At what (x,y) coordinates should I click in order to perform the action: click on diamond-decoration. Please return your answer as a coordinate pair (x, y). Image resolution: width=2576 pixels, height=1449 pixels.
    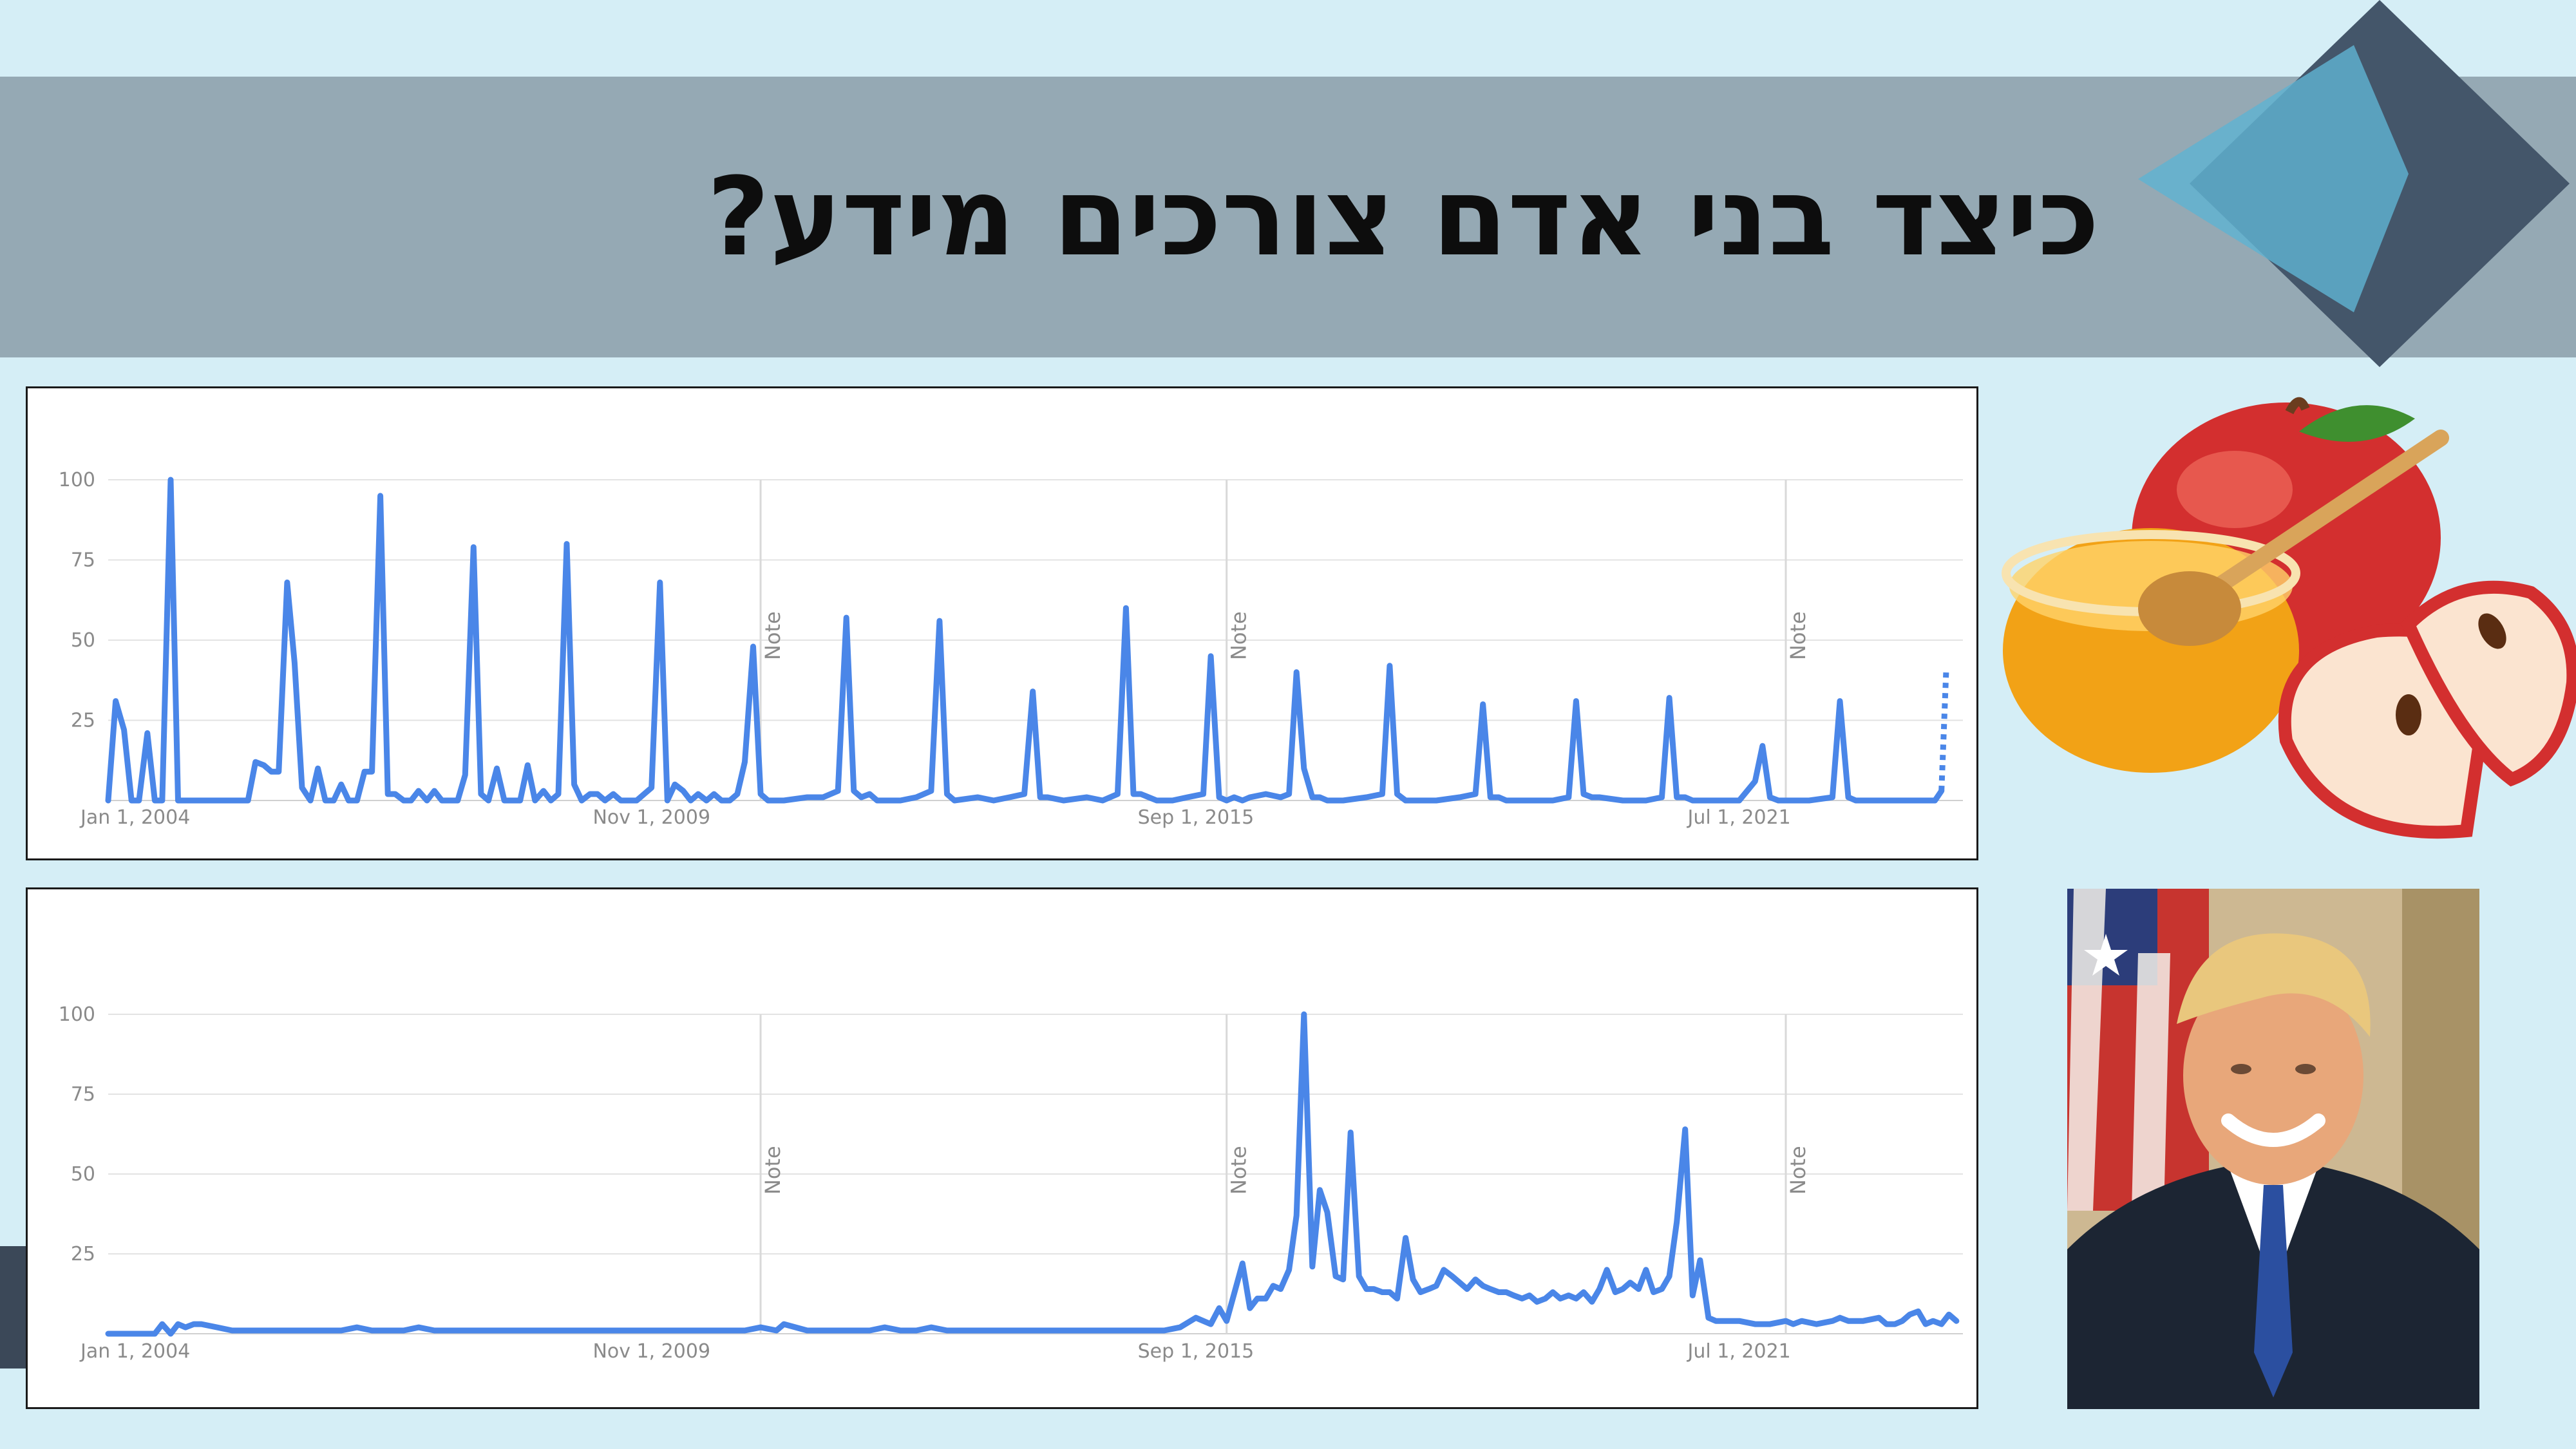
    Looking at the image, I should click on (2354, 183).